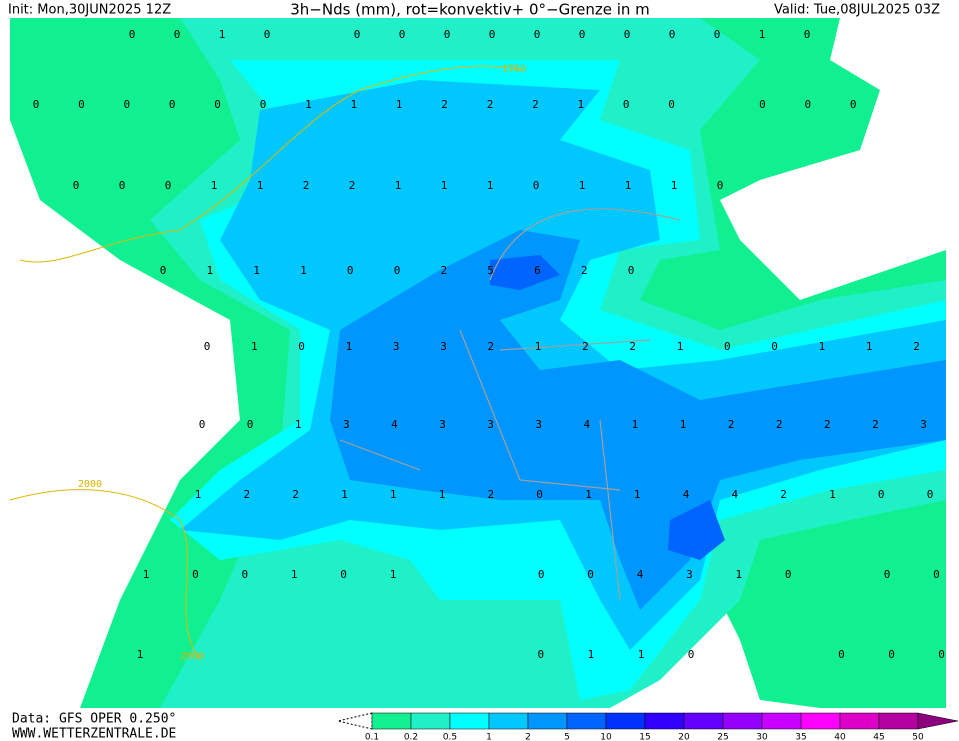 The width and height of the screenshot is (959, 741). What do you see at coordinates (762, 737) in the screenshot?
I see `colorbar-label: 30` at bounding box center [762, 737].